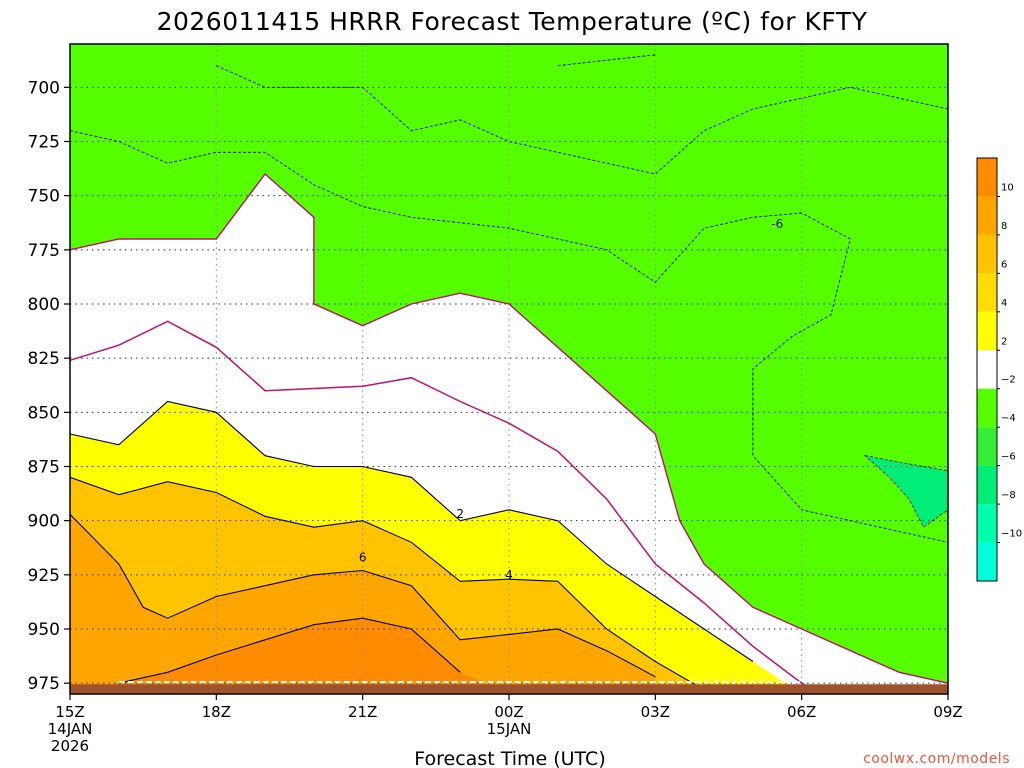  What do you see at coordinates (460, 514) in the screenshot?
I see `contour-label-1: 2` at bounding box center [460, 514].